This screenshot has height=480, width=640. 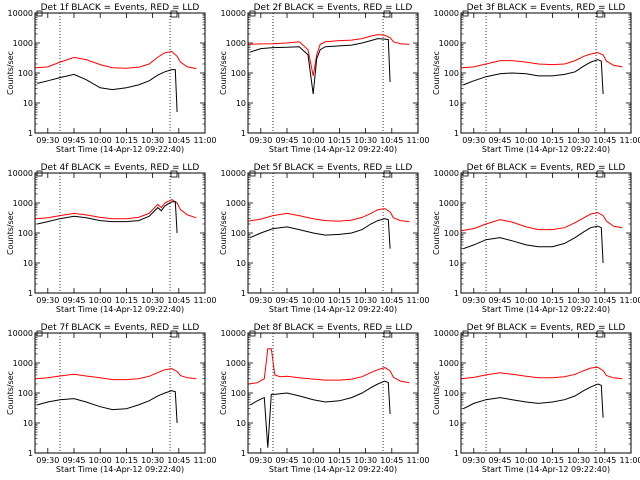 What do you see at coordinates (546, 8) in the screenshot?
I see `chart-title: Det 3f BLACK = Events, RED = LLD` at bounding box center [546, 8].